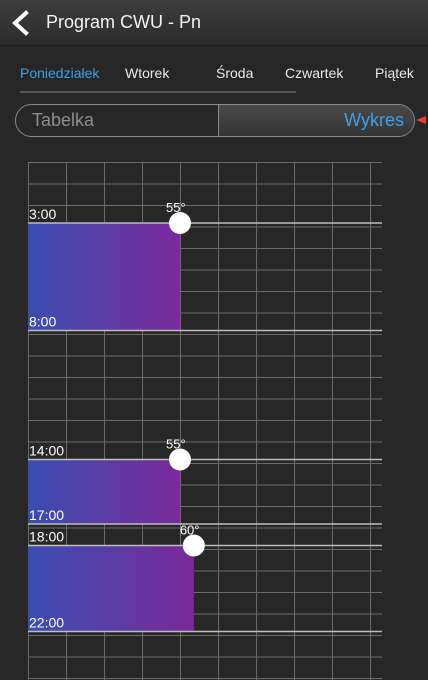 The image size is (428, 680). Describe the element at coordinates (42, 322) in the screenshot. I see `period-1-end-label: 8:00` at that location.